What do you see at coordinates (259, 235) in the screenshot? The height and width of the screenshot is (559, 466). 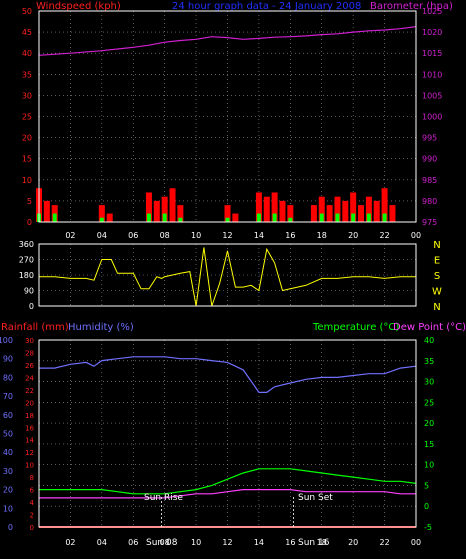 I see `wind-panel-x-tick: 14` at bounding box center [259, 235].